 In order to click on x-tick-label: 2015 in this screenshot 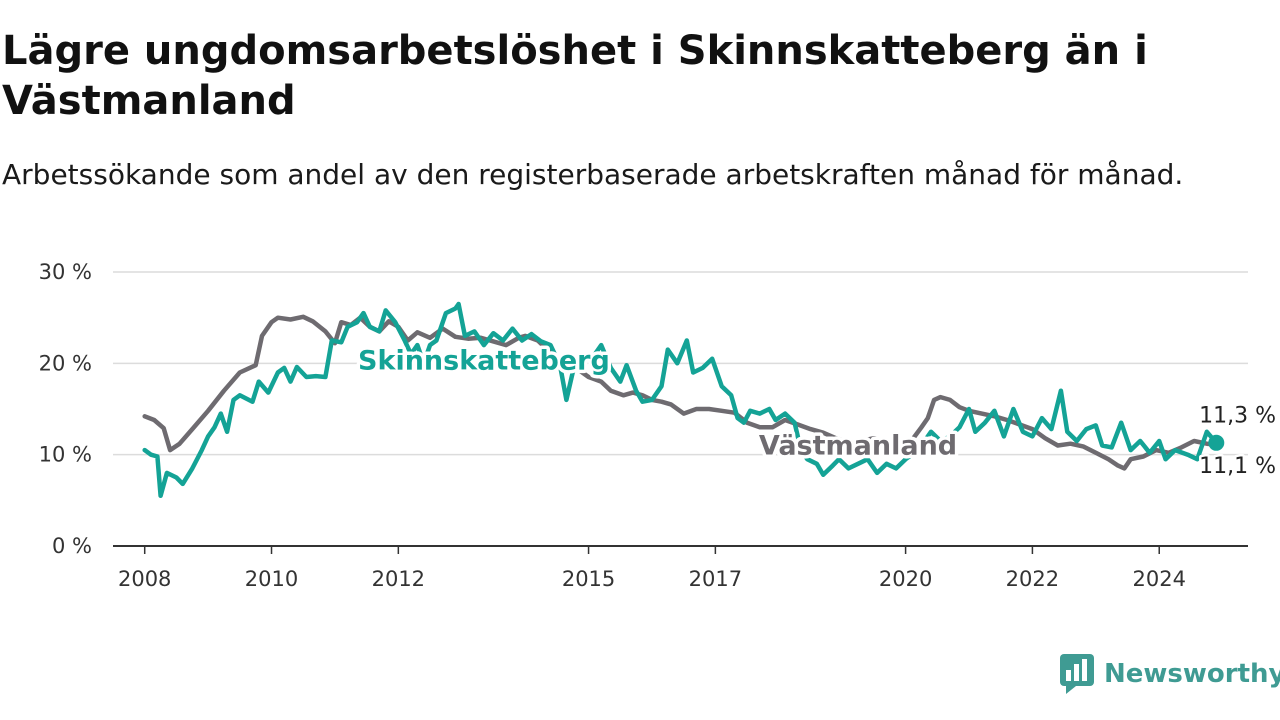, I will do `click(588, 579)`.